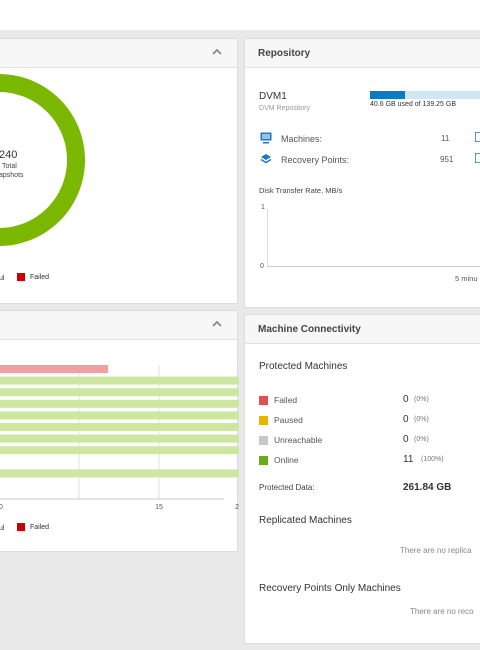 The height and width of the screenshot is (650, 480). Describe the element at coordinates (273, 96) in the screenshot. I see `repository-name: DVM1` at that location.